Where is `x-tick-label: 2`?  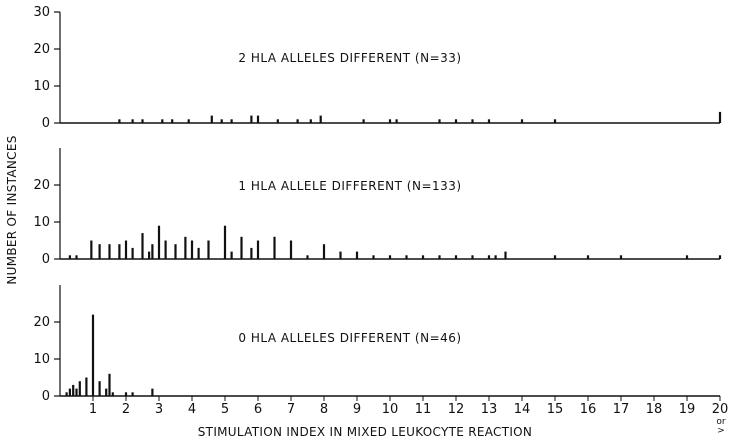 x-tick-label: 2 is located at coordinates (126, 409).